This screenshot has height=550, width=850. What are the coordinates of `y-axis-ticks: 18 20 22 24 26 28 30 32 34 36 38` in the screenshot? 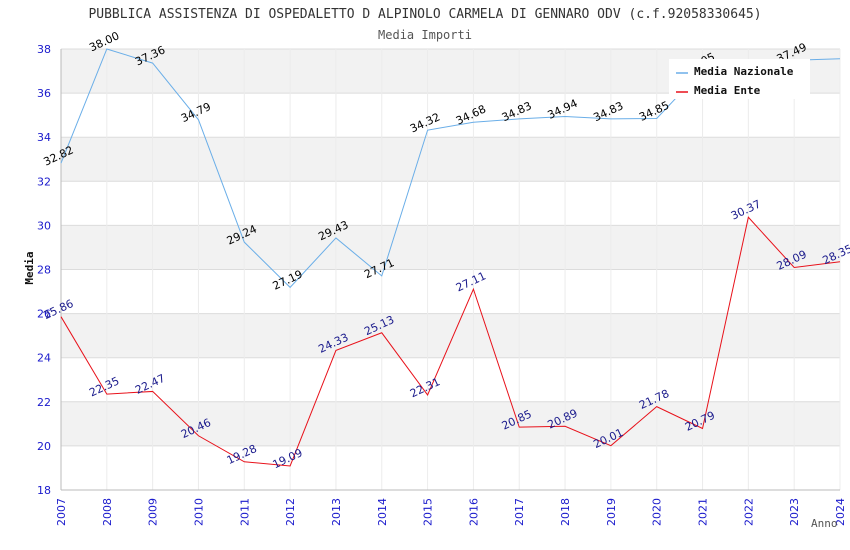 It's located at (44, 270).